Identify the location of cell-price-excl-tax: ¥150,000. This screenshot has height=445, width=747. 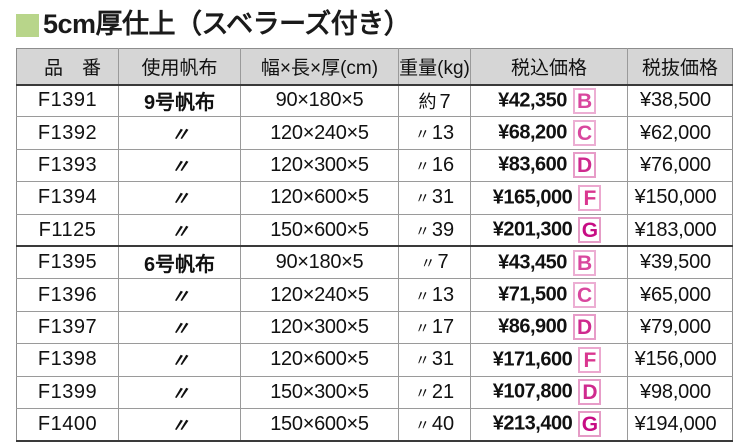
(680, 198).